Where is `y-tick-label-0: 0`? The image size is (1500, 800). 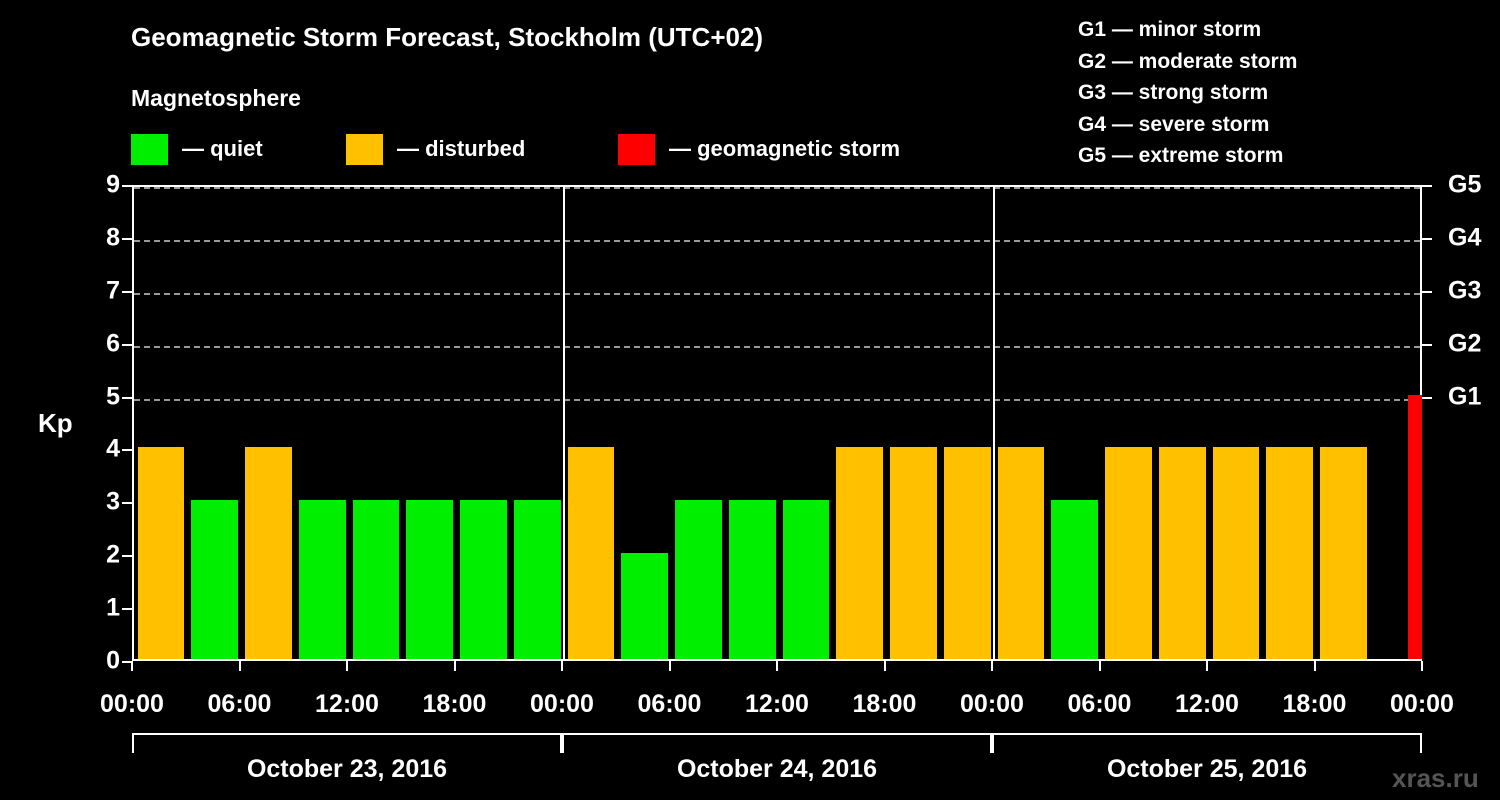 y-tick-label-0: 0 is located at coordinates (113, 660).